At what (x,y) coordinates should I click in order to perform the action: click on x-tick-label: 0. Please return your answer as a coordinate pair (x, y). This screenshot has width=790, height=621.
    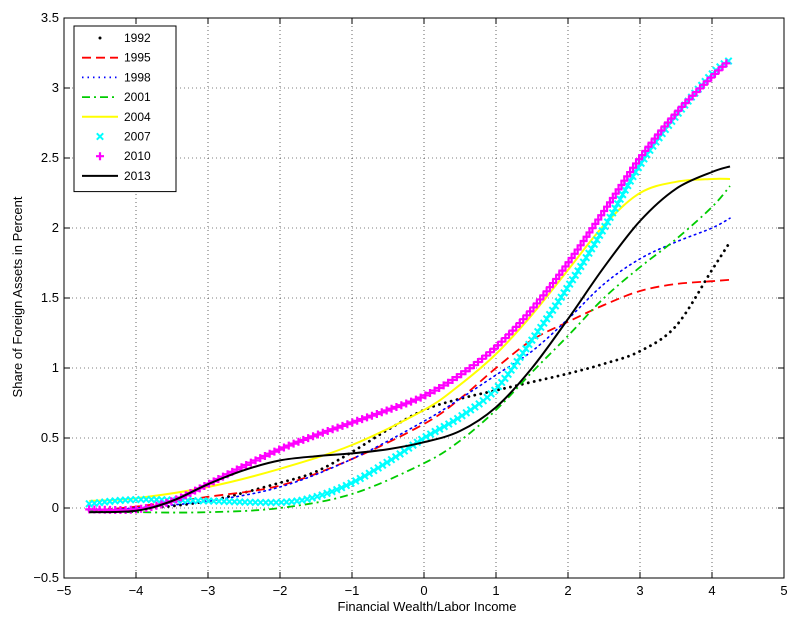
    Looking at the image, I should click on (423, 590).